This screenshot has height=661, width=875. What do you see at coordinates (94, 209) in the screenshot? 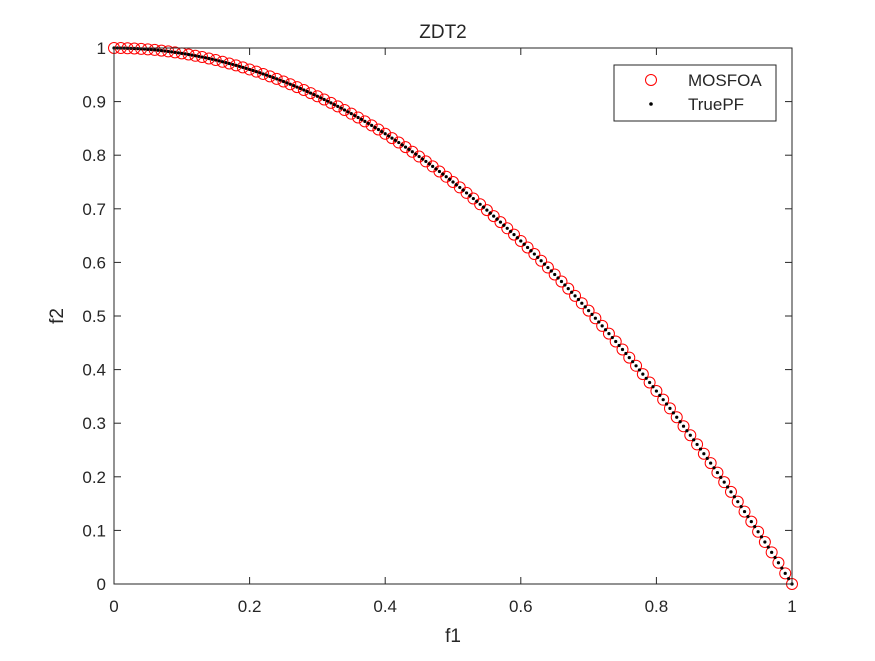
I see `y-tick-label: 0.7` at bounding box center [94, 209].